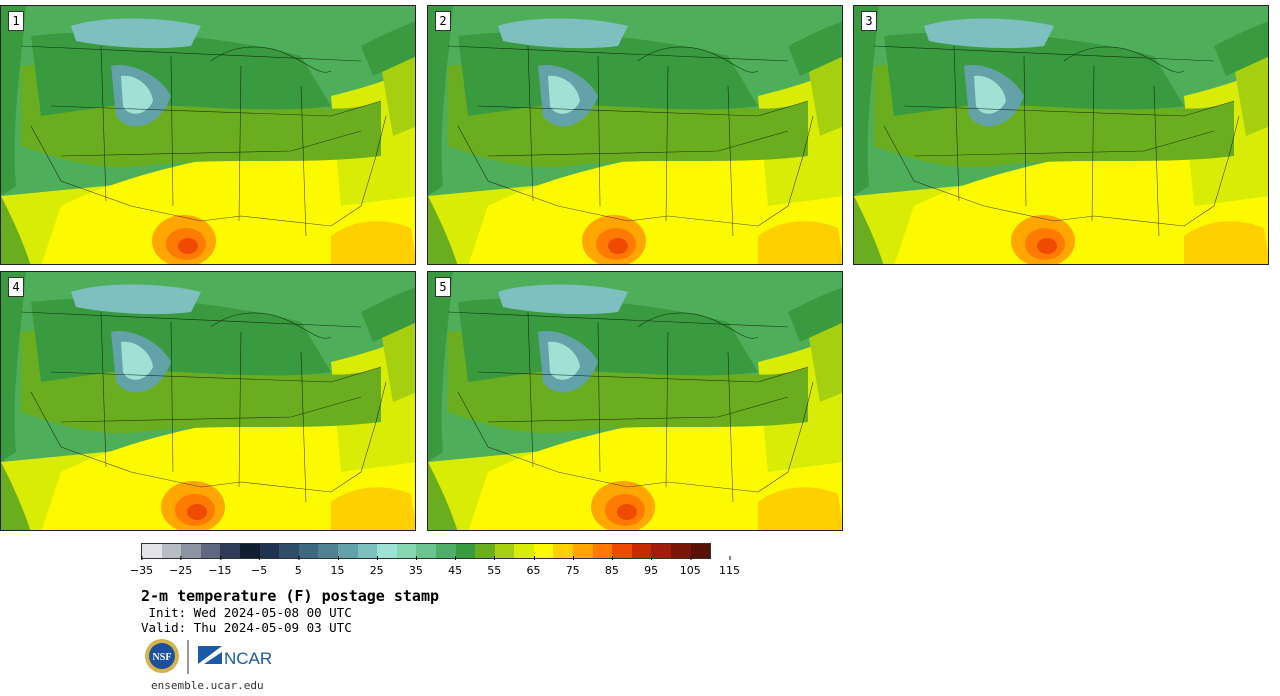  What do you see at coordinates (16, 21) in the screenshot?
I see `panel-label-1: 1` at bounding box center [16, 21].